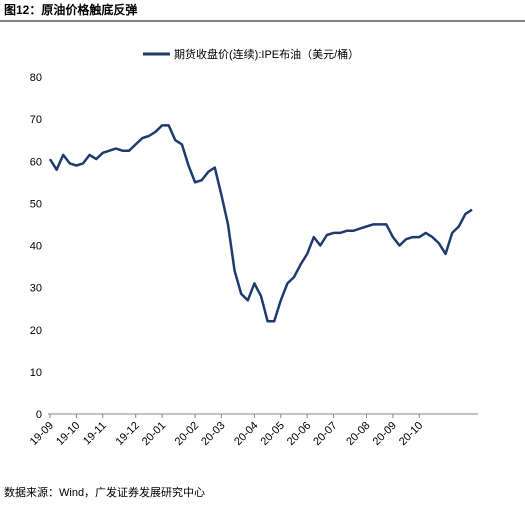 The width and height of the screenshot is (525, 507). Describe the element at coordinates (187, 434) in the screenshot. I see `x-tick-label: 20-02` at that location.